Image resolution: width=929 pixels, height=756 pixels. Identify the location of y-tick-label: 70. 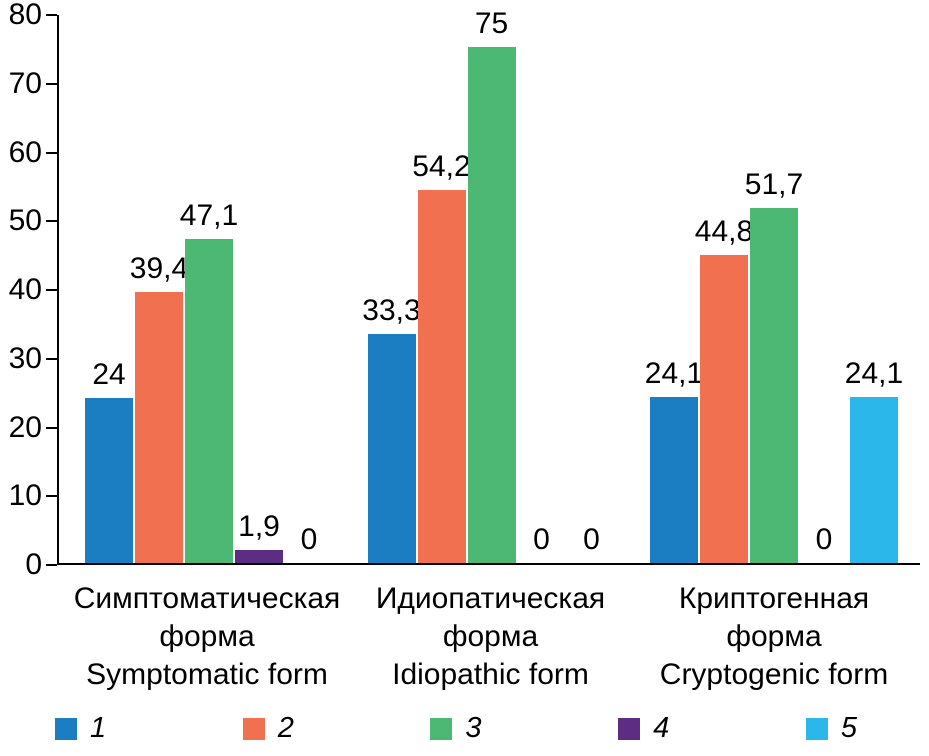
(25, 83).